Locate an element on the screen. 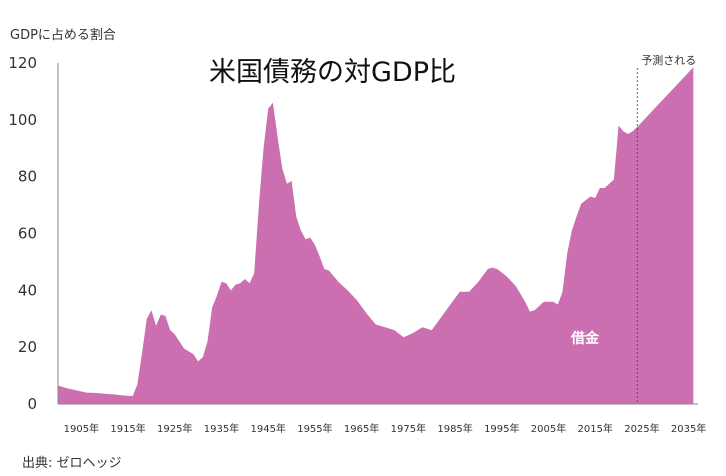 This screenshot has height=476, width=726. x-tick-label: 1985年 is located at coordinates (454, 428).